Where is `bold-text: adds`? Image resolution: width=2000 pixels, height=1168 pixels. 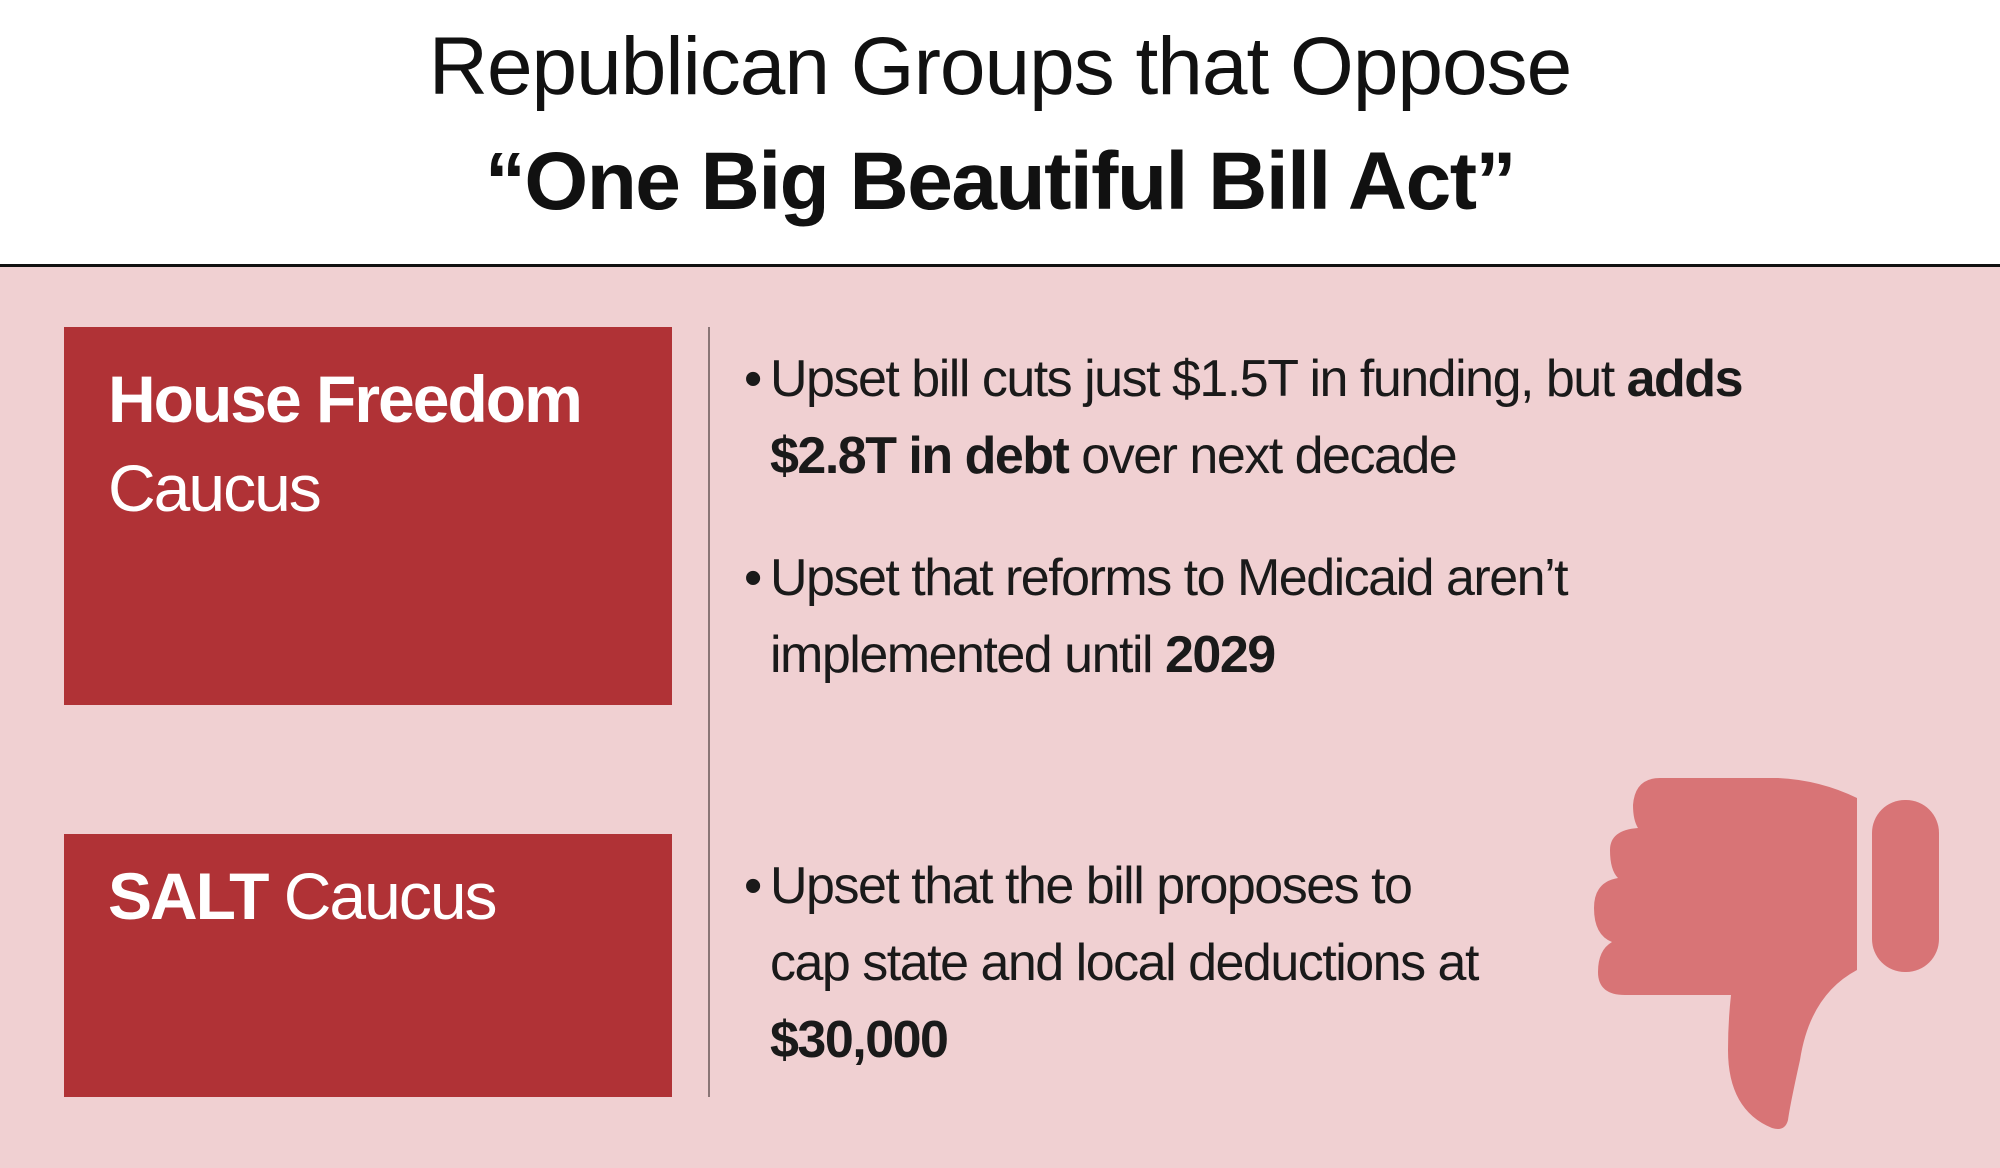 bold-text: adds is located at coordinates (1685, 379).